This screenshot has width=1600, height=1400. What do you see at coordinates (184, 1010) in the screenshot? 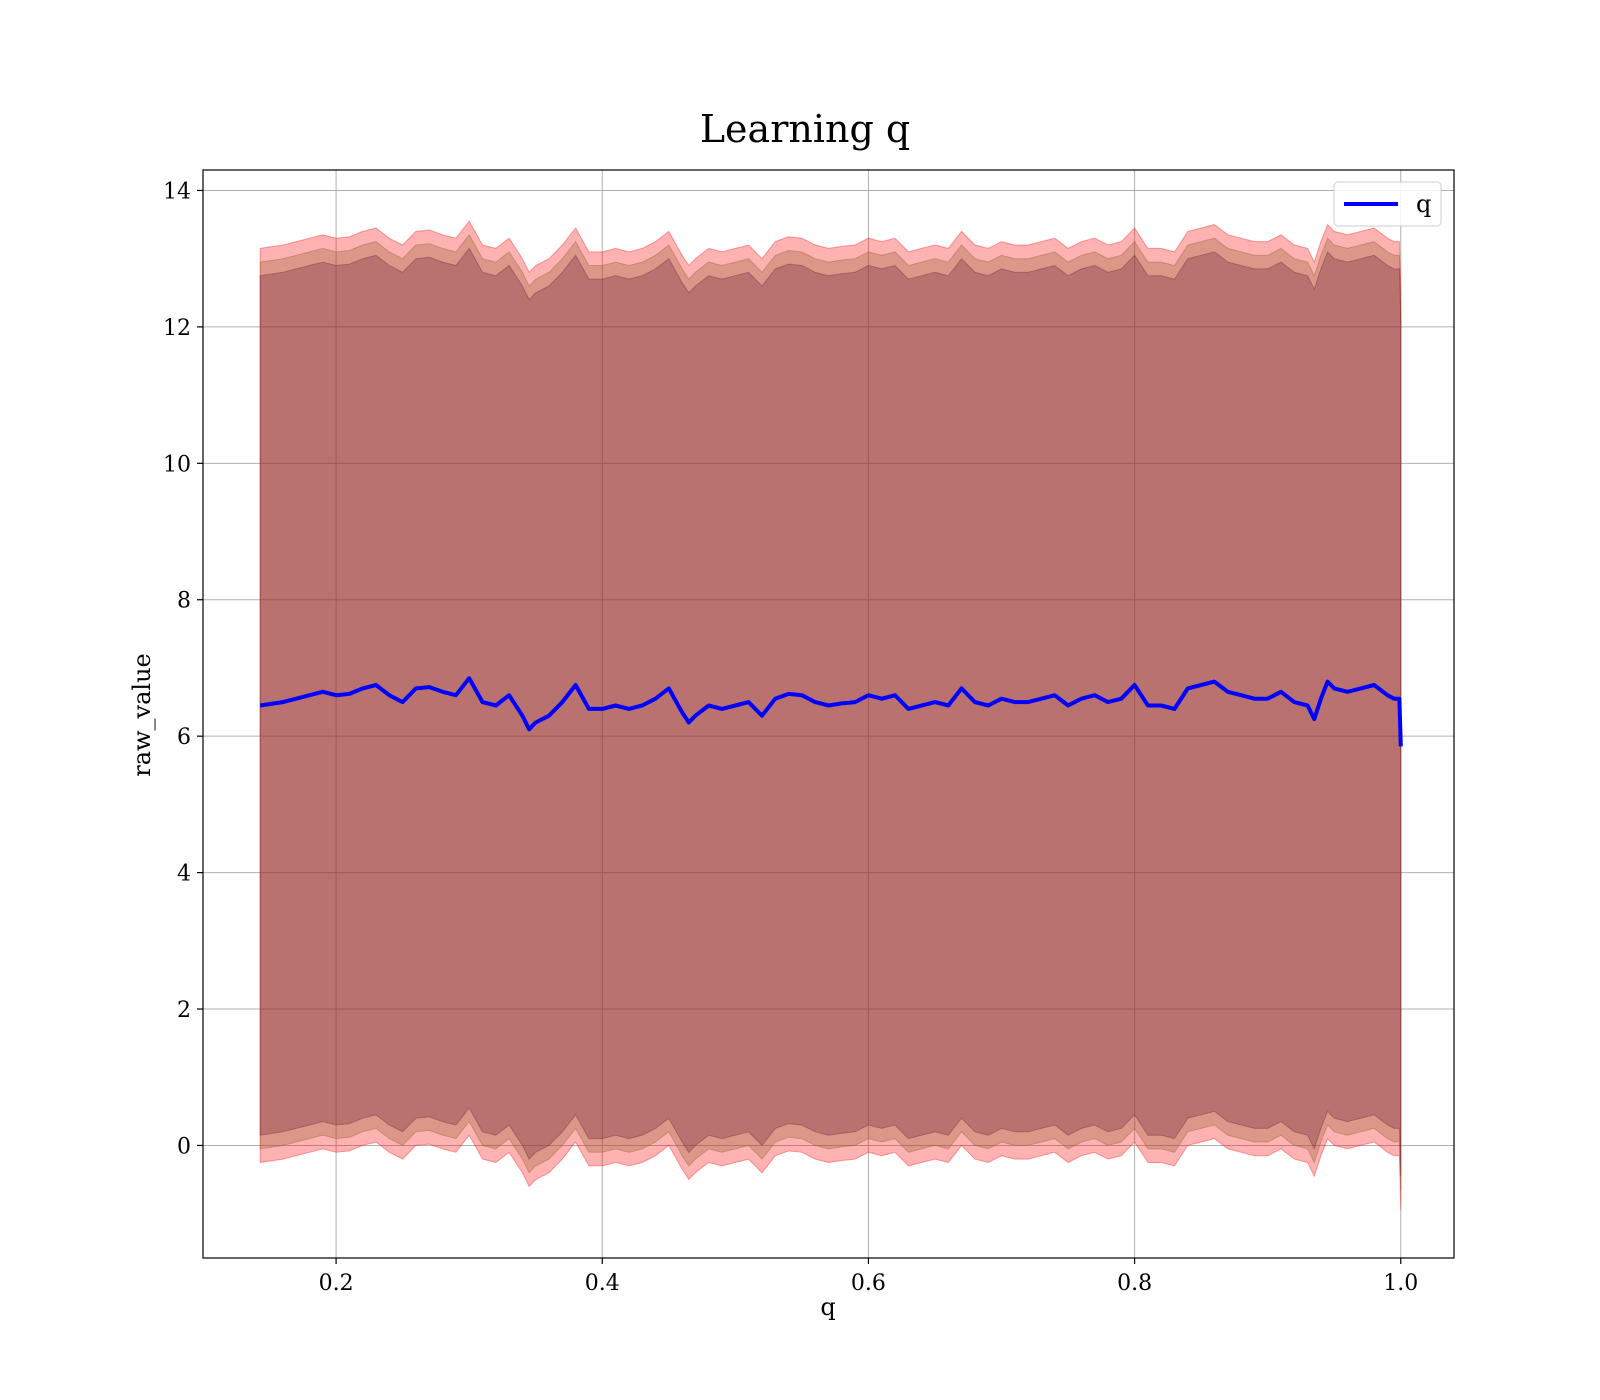
I see `y-tick-label-1: 2` at bounding box center [184, 1010].